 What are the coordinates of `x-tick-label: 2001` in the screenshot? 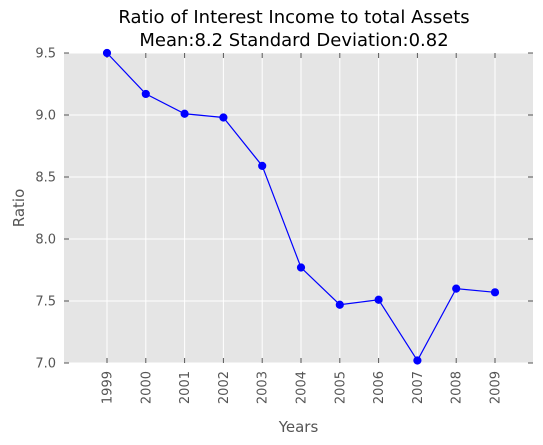 It's located at (185, 387).